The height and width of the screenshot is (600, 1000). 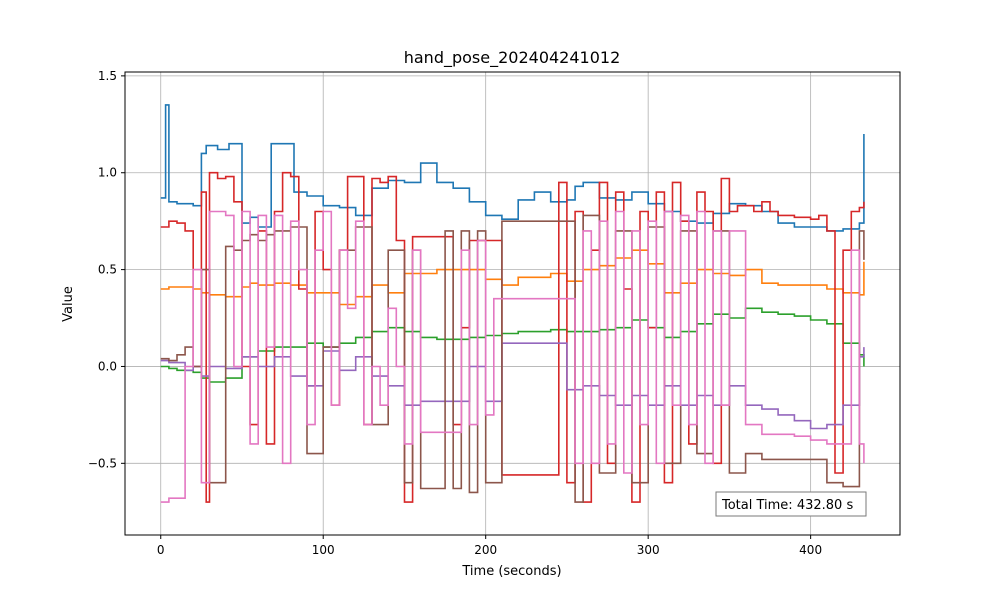 I want to click on chart-title: hand_pose_202404241012, so click(x=512, y=58).